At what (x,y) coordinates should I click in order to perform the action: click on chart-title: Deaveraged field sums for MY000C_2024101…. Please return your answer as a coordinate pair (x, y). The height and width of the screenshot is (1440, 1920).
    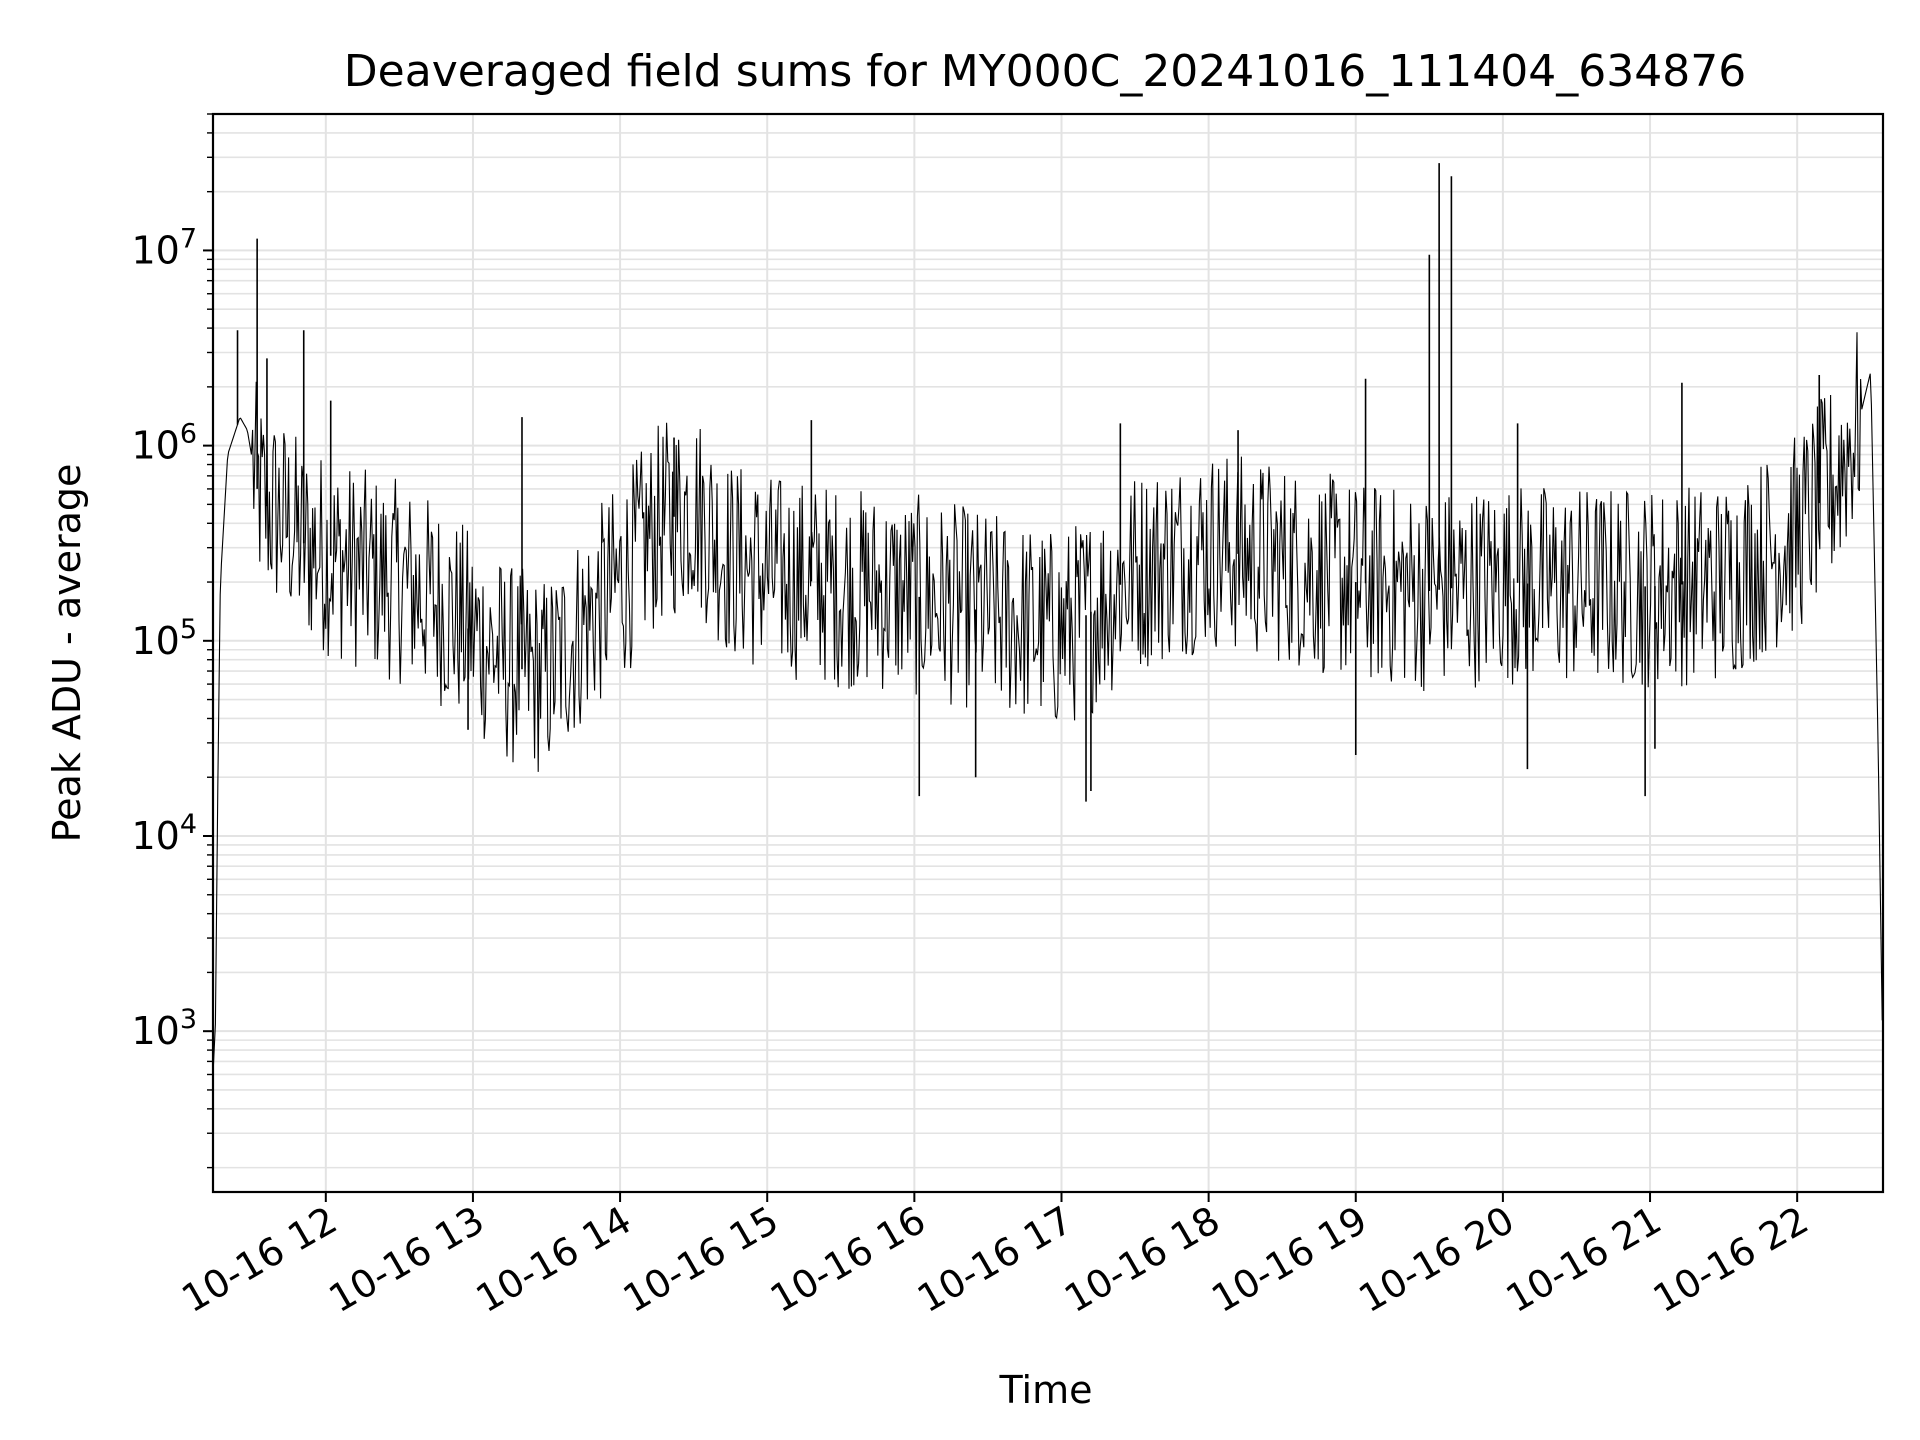
    Looking at the image, I should click on (1045, 71).